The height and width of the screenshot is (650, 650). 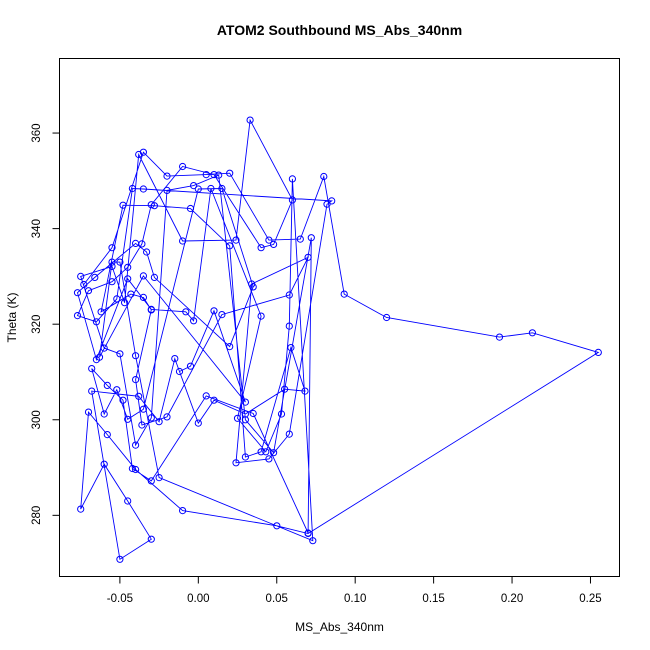 I want to click on x-tick-label: -0.05, so click(x=120, y=599).